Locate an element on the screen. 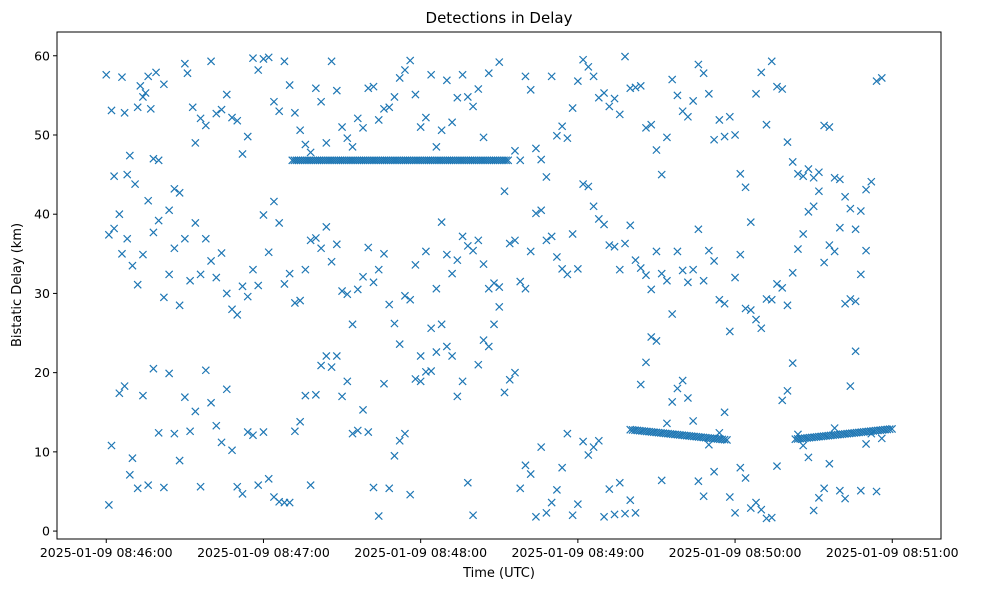  y-tick-label: 20 is located at coordinates (42, 372).